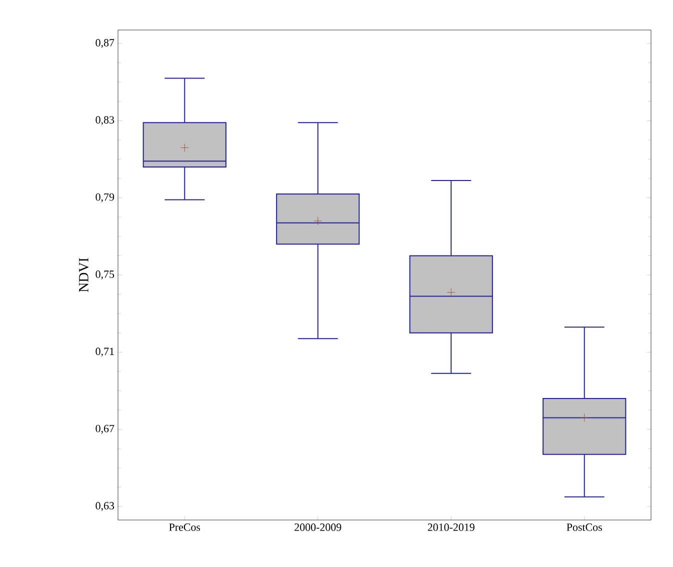  What do you see at coordinates (105, 197) in the screenshot?
I see `y-tick-label: 0,79` at bounding box center [105, 197].